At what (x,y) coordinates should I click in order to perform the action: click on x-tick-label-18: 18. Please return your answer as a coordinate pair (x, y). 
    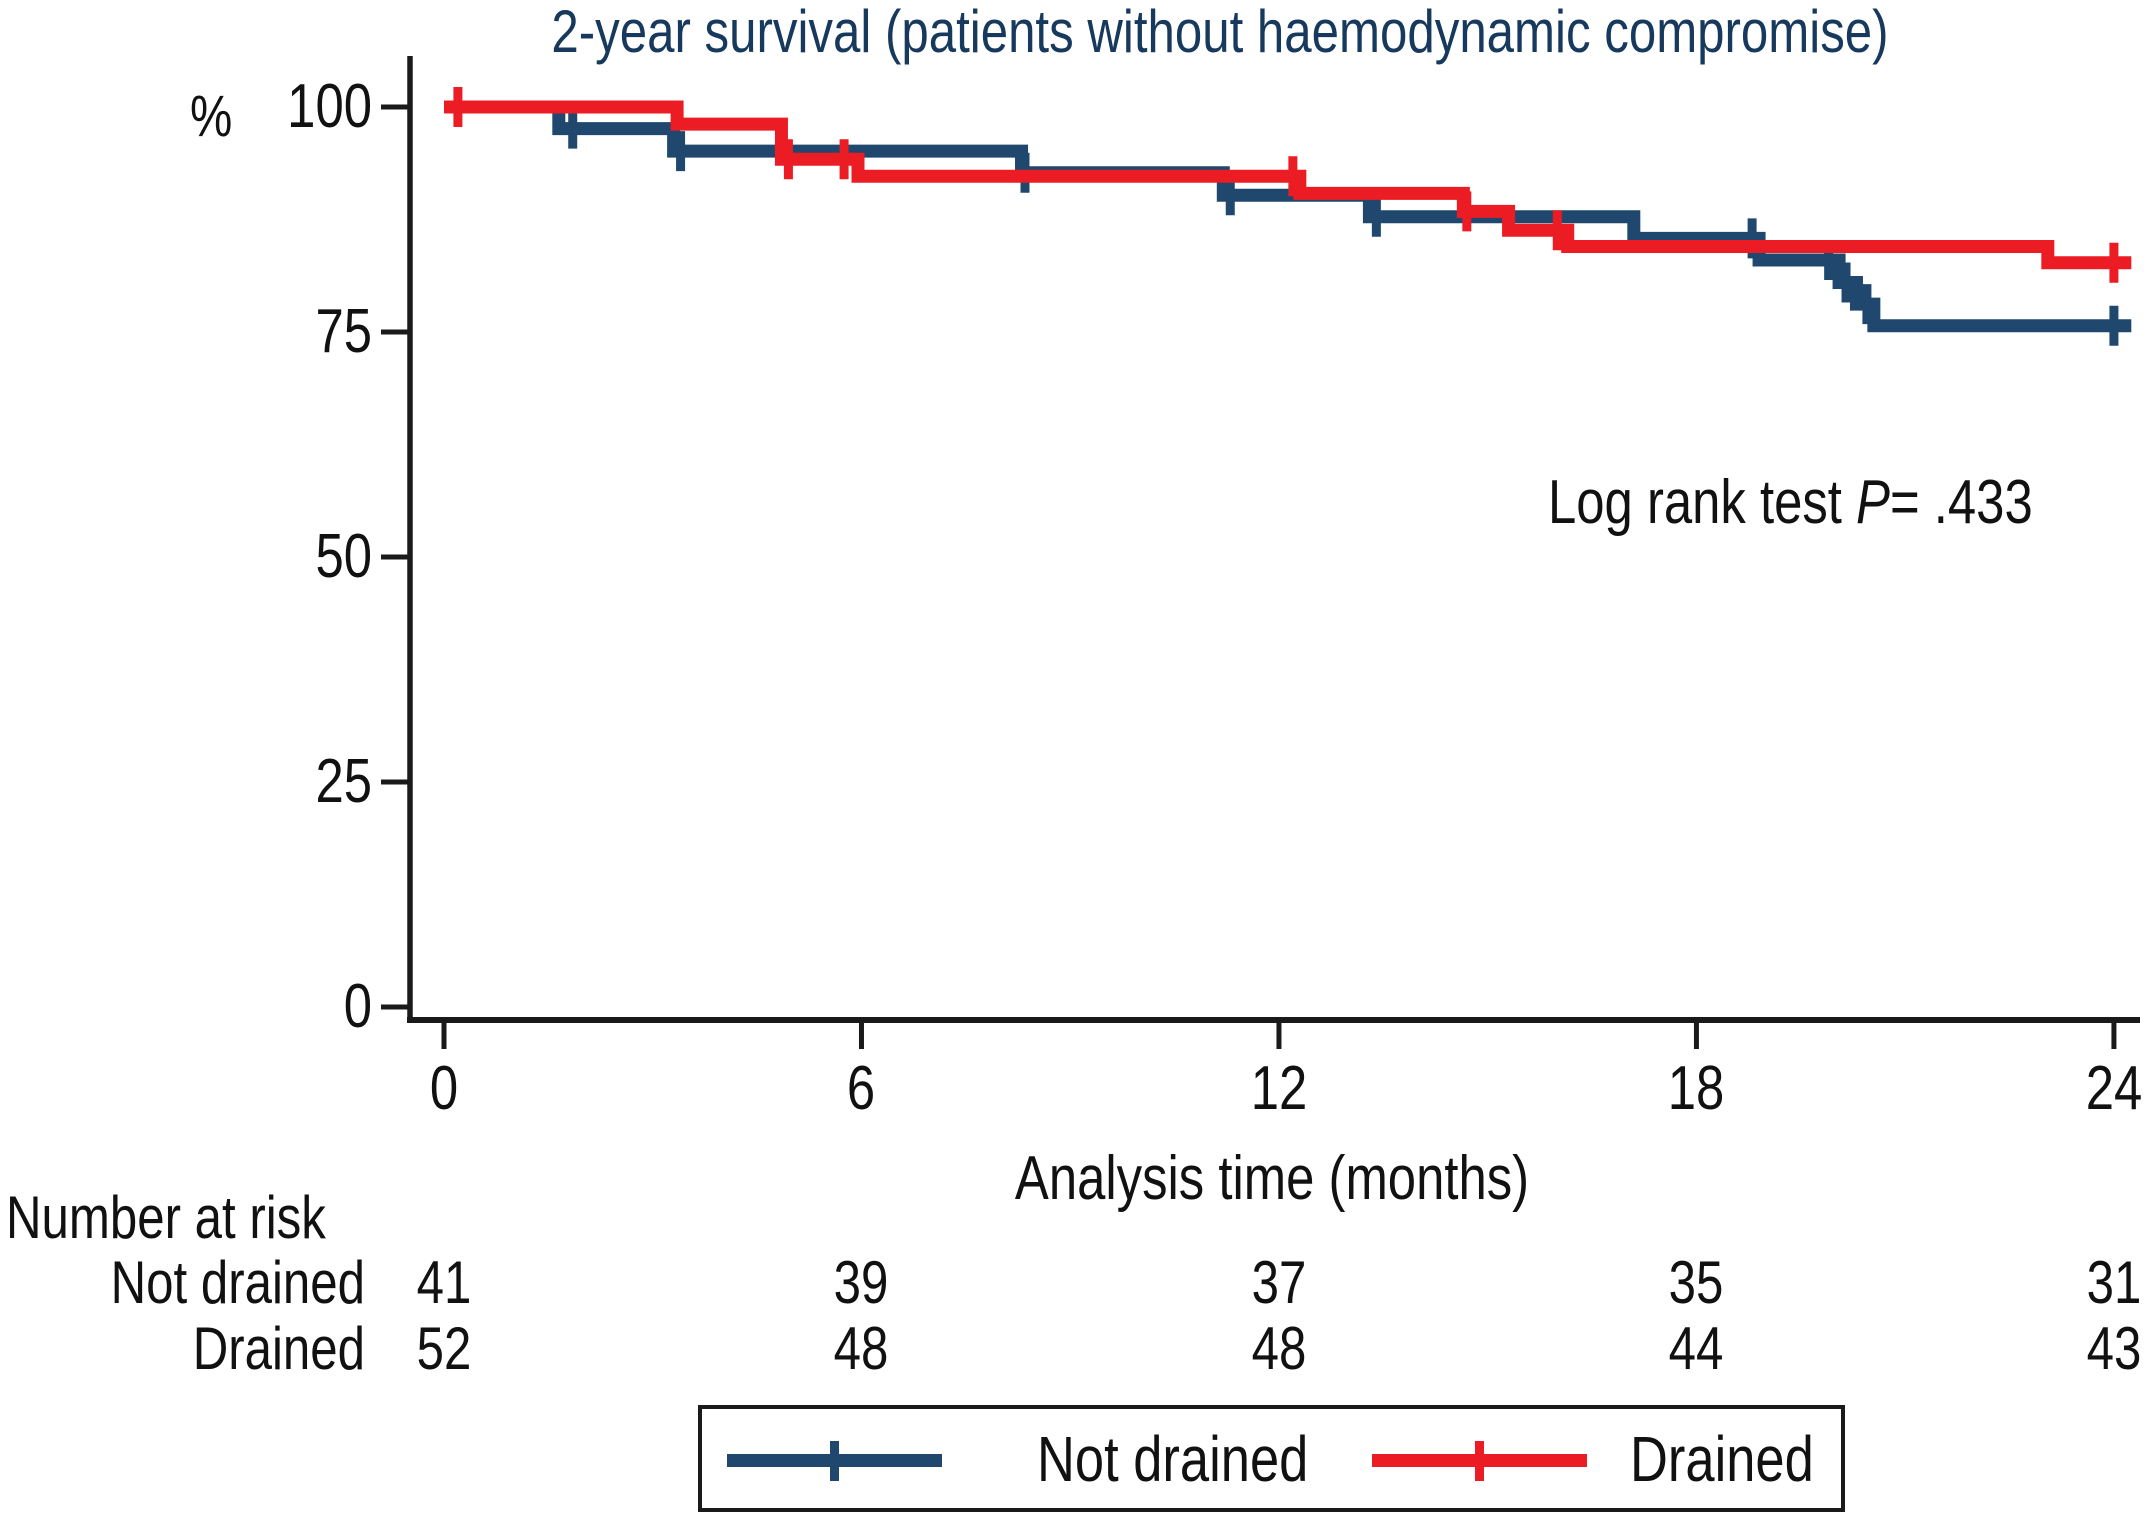
    Looking at the image, I should click on (1696, 1088).